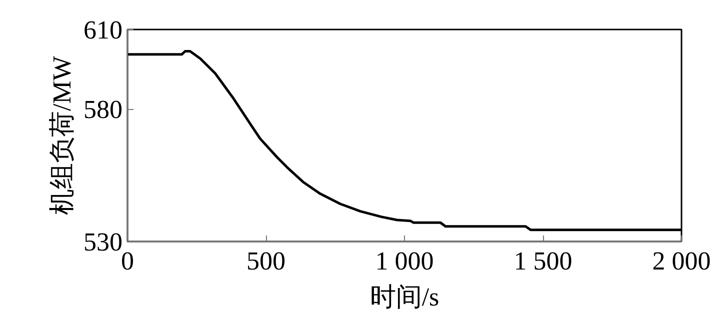  Describe the element at coordinates (266, 261) in the screenshot. I see `x-tick-label: 500` at that location.